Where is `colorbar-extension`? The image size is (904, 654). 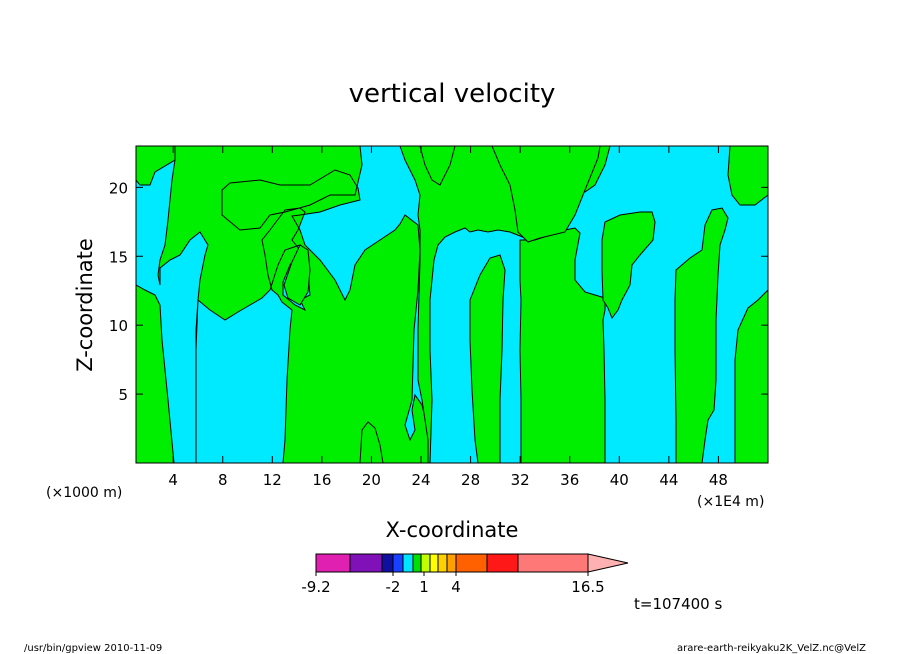
colorbar-extension is located at coordinates (608, 563).